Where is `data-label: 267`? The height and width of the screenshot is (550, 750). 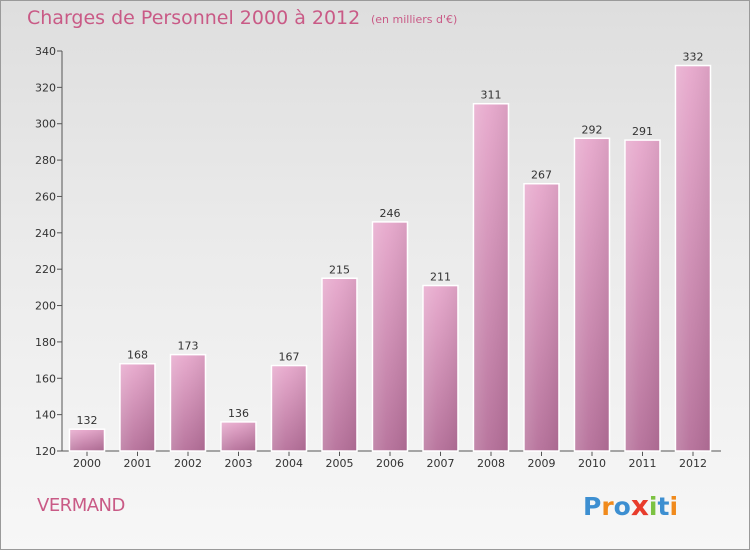 data-label: 267 is located at coordinates (541, 175).